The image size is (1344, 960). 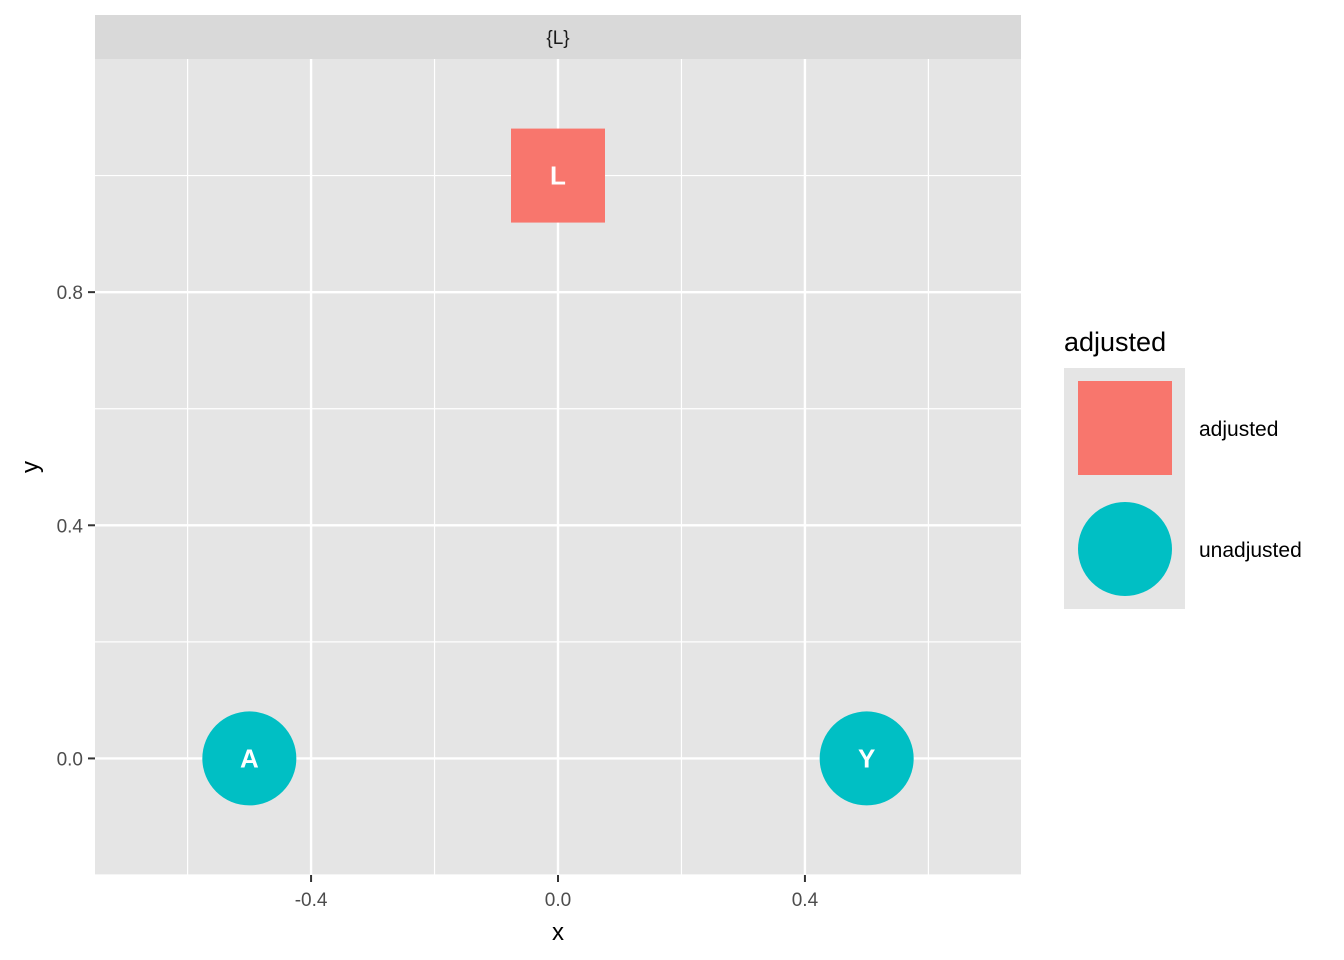 I want to click on y-tick-label: 0.8, so click(x=70, y=293).